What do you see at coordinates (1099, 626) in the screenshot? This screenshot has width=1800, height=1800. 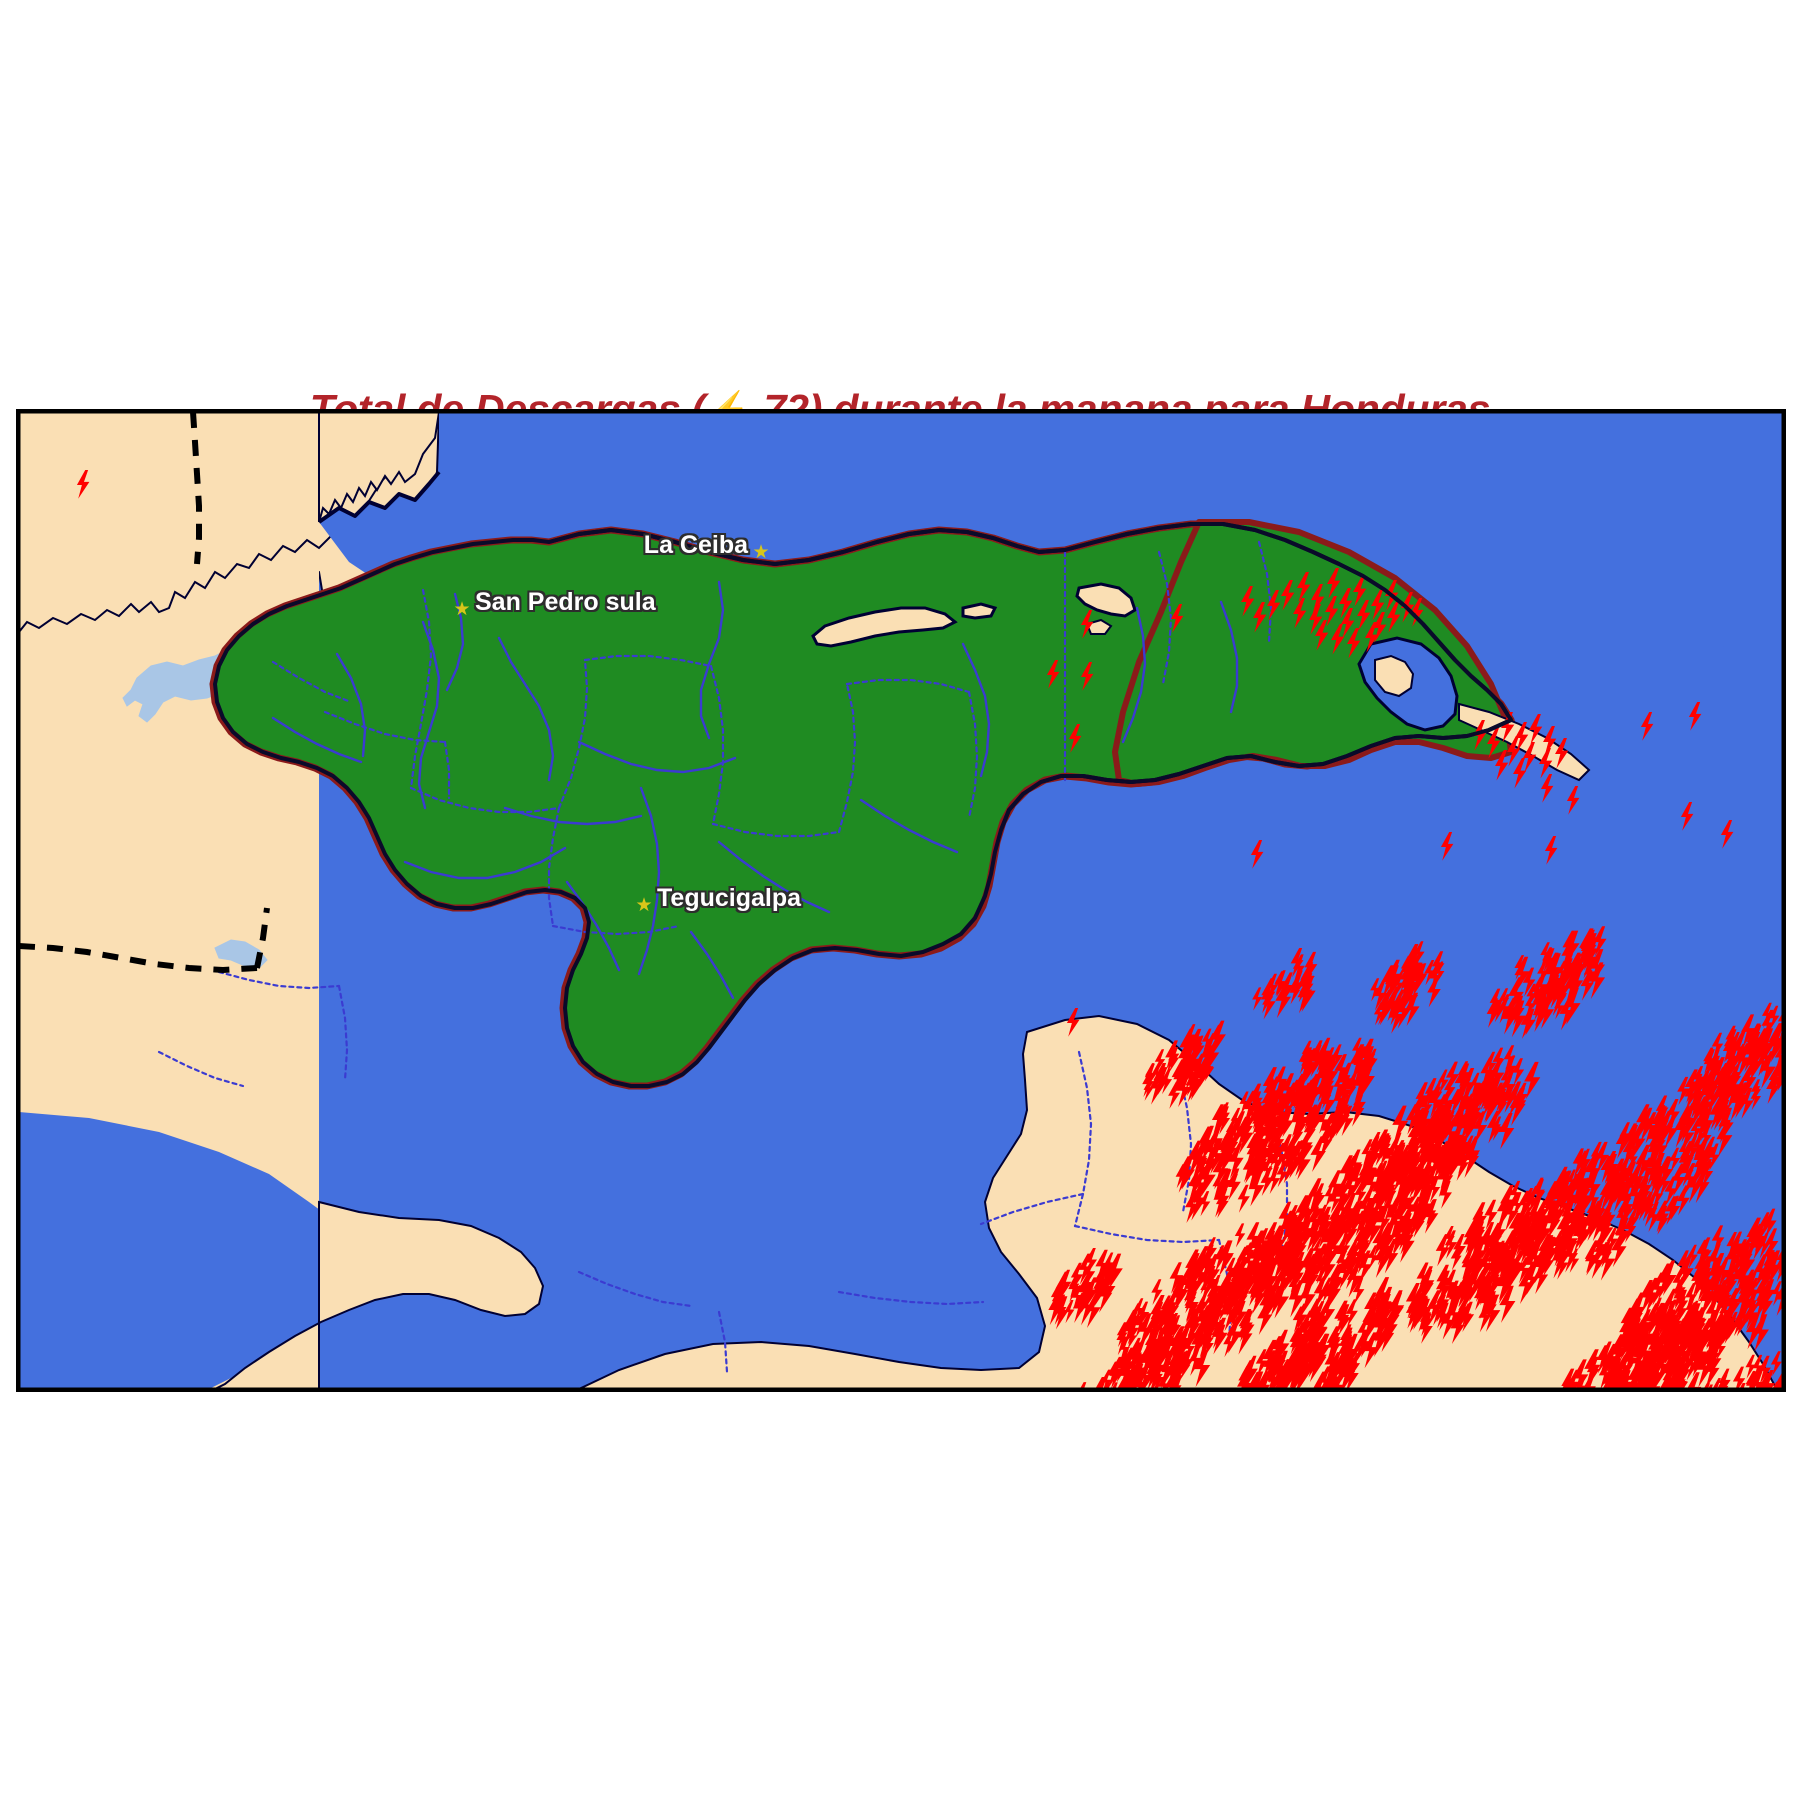 I see `island-cayos-cochinos` at bounding box center [1099, 626].